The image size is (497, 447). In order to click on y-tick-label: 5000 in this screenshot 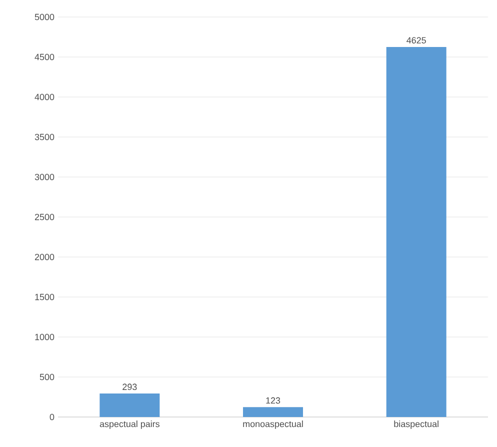, I will do `click(44, 17)`.